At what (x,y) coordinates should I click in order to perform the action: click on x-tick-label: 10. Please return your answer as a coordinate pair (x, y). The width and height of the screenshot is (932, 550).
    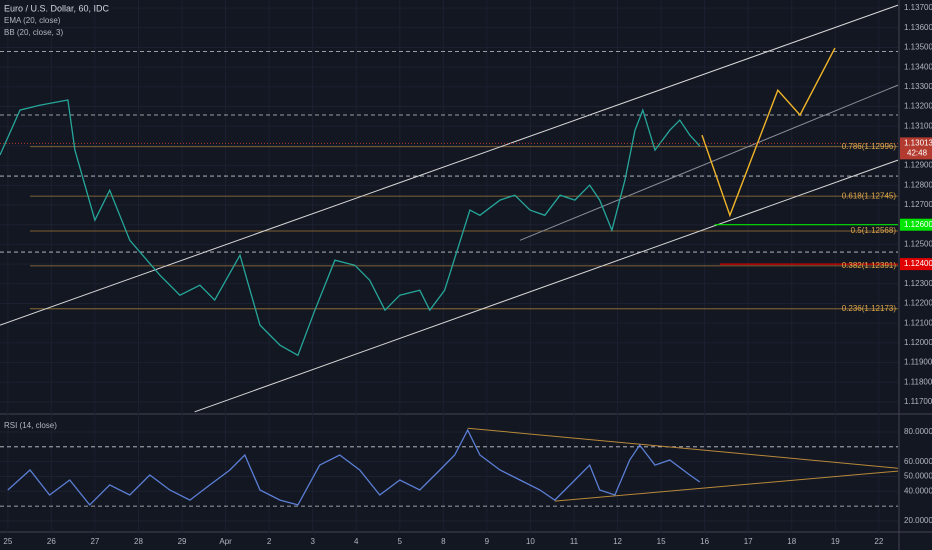
    Looking at the image, I should click on (530, 541).